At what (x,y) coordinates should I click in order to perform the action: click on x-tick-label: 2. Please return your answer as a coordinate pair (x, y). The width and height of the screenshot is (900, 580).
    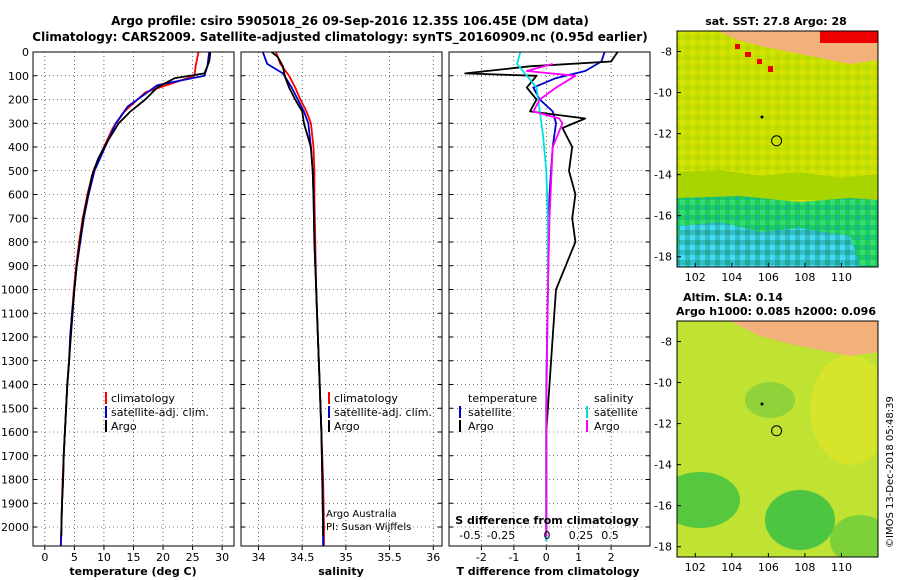
    Looking at the image, I should click on (611, 557).